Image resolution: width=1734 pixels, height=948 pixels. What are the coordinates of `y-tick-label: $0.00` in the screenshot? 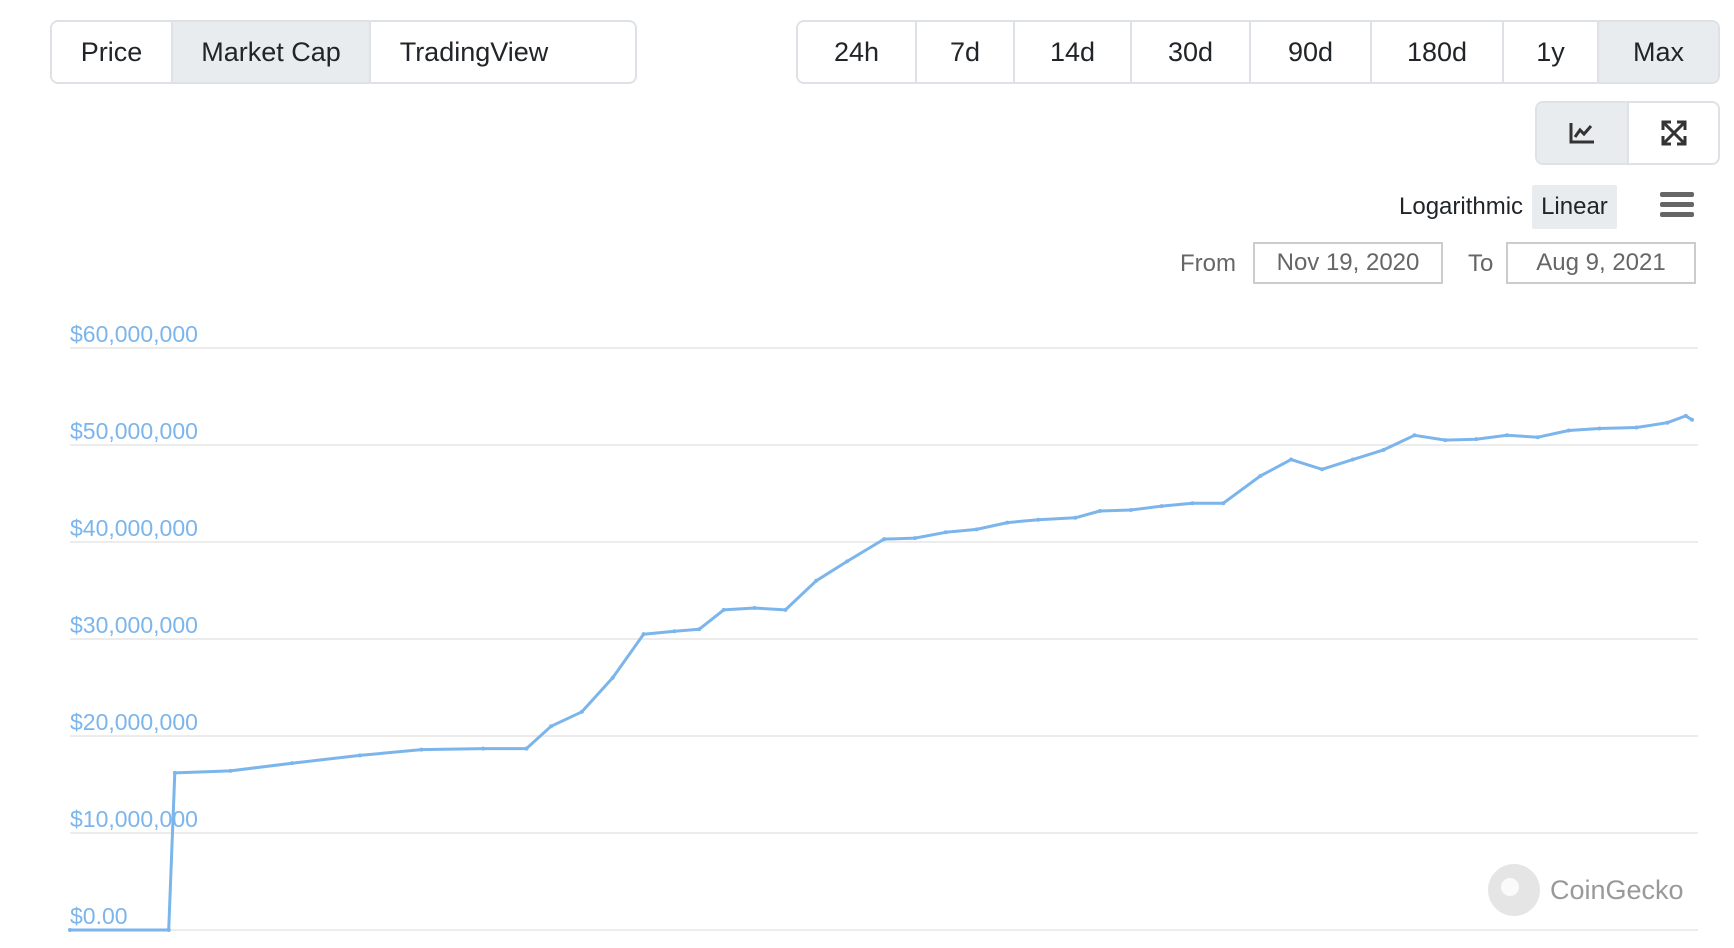 It's located at (99, 916).